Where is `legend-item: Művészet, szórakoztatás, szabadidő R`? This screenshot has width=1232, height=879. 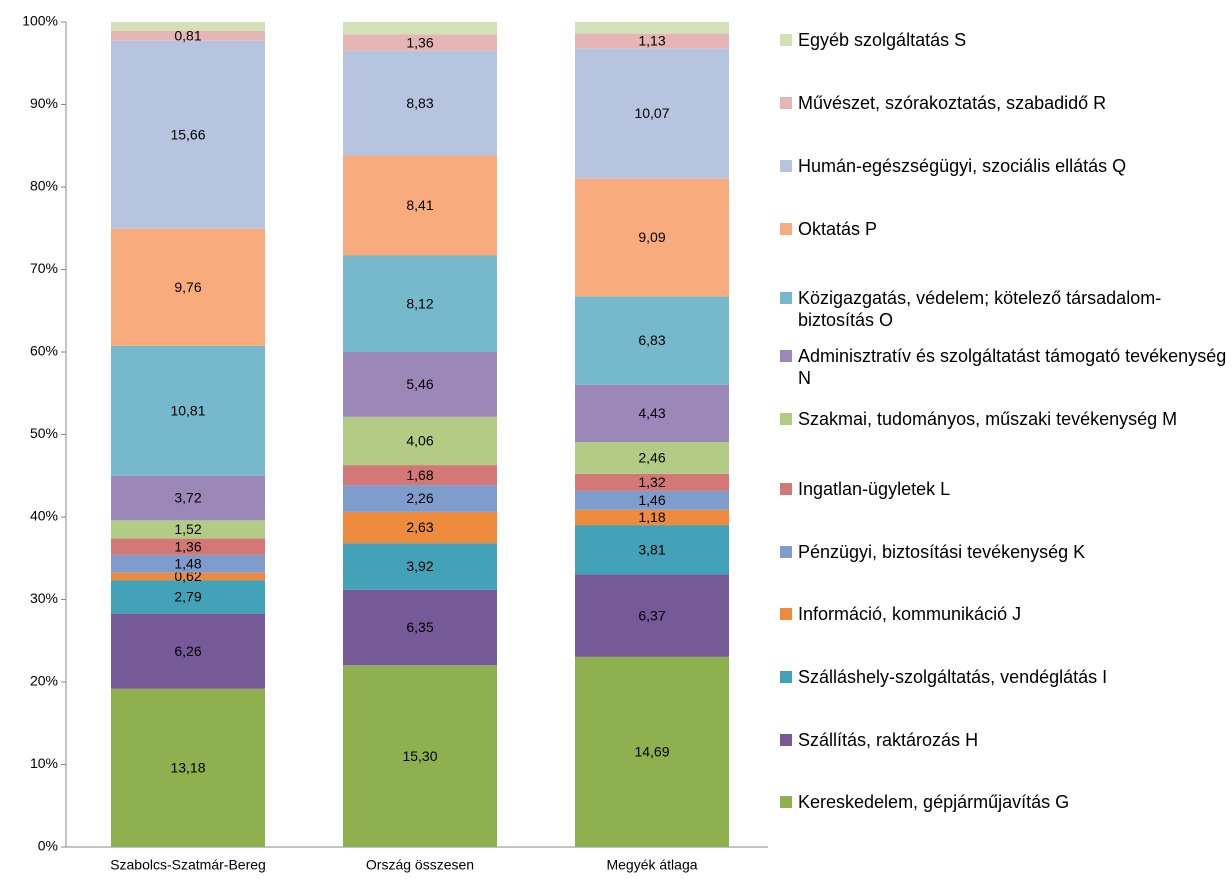
legend-item: Művészet, szórakoztatás, szabadidő R is located at coordinates (1004, 103).